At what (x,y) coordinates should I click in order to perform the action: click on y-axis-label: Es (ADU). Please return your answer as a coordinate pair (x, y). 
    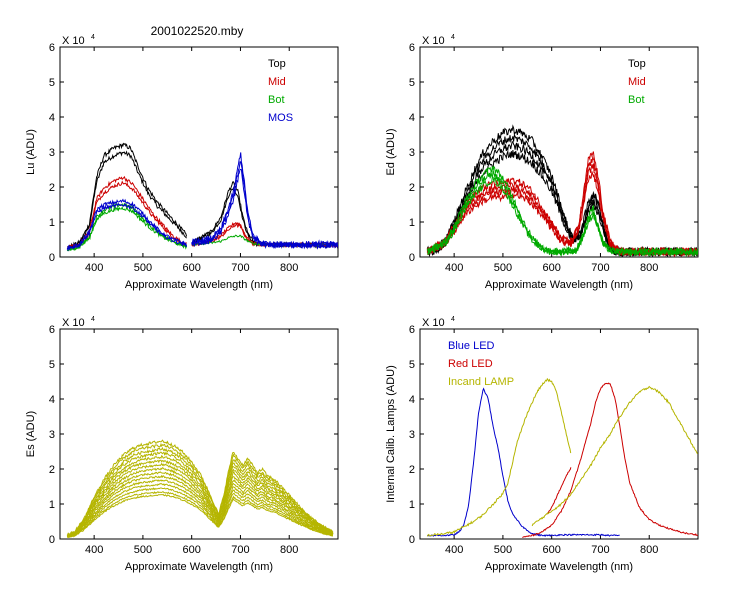
    Looking at the image, I should click on (31, 434).